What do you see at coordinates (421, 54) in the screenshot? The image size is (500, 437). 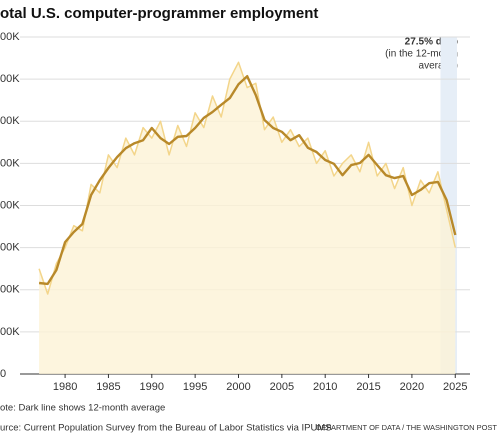 I see `annotation-line: (in the 12-month` at bounding box center [421, 54].